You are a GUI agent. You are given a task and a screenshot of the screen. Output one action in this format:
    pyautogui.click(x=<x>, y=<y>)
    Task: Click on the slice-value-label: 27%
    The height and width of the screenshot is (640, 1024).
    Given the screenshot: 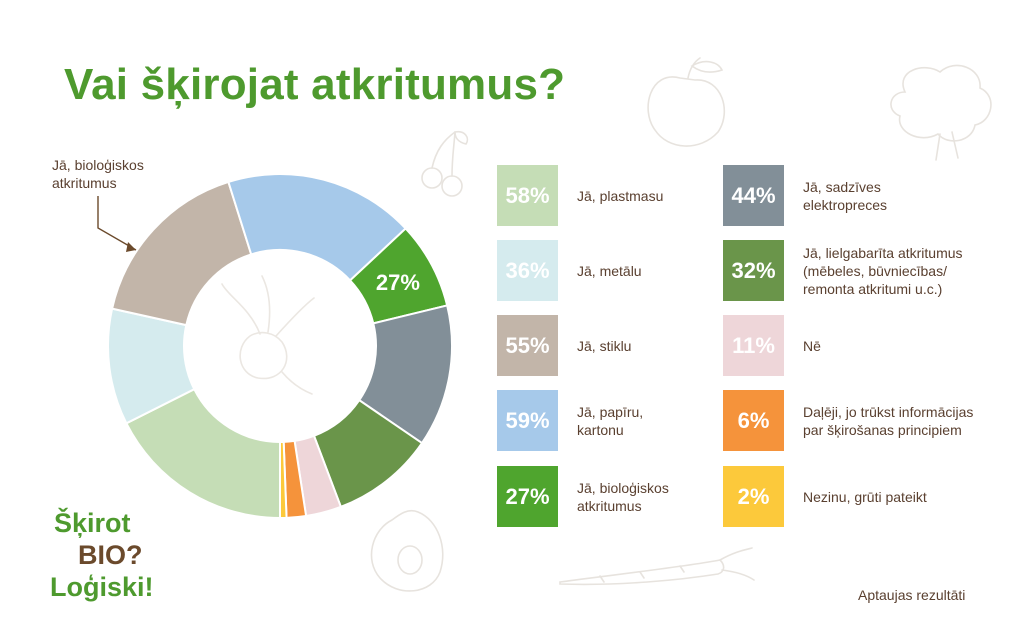 What is the action you would take?
    pyautogui.click(x=398, y=282)
    